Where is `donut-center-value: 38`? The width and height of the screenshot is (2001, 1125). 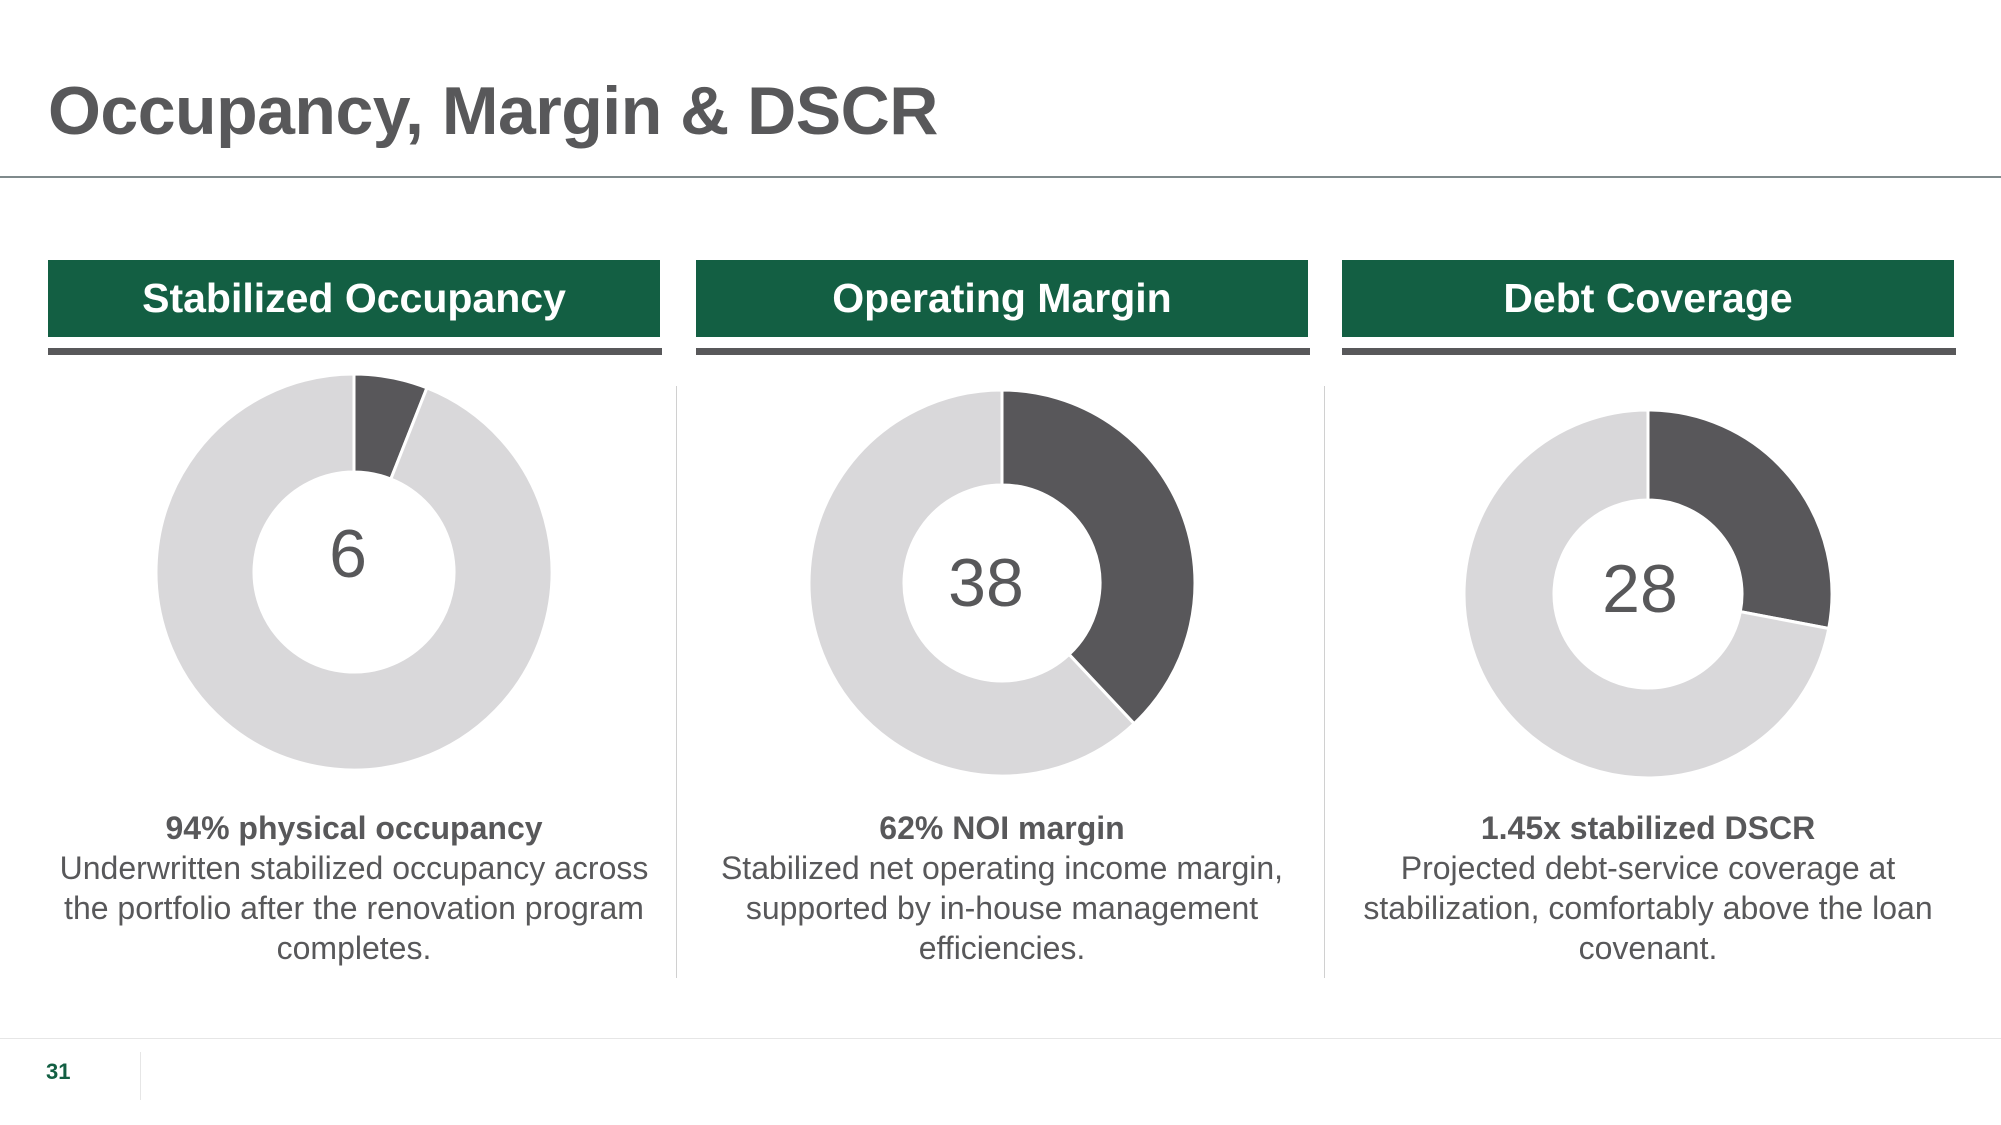 donut-center-value: 38 is located at coordinates (986, 583).